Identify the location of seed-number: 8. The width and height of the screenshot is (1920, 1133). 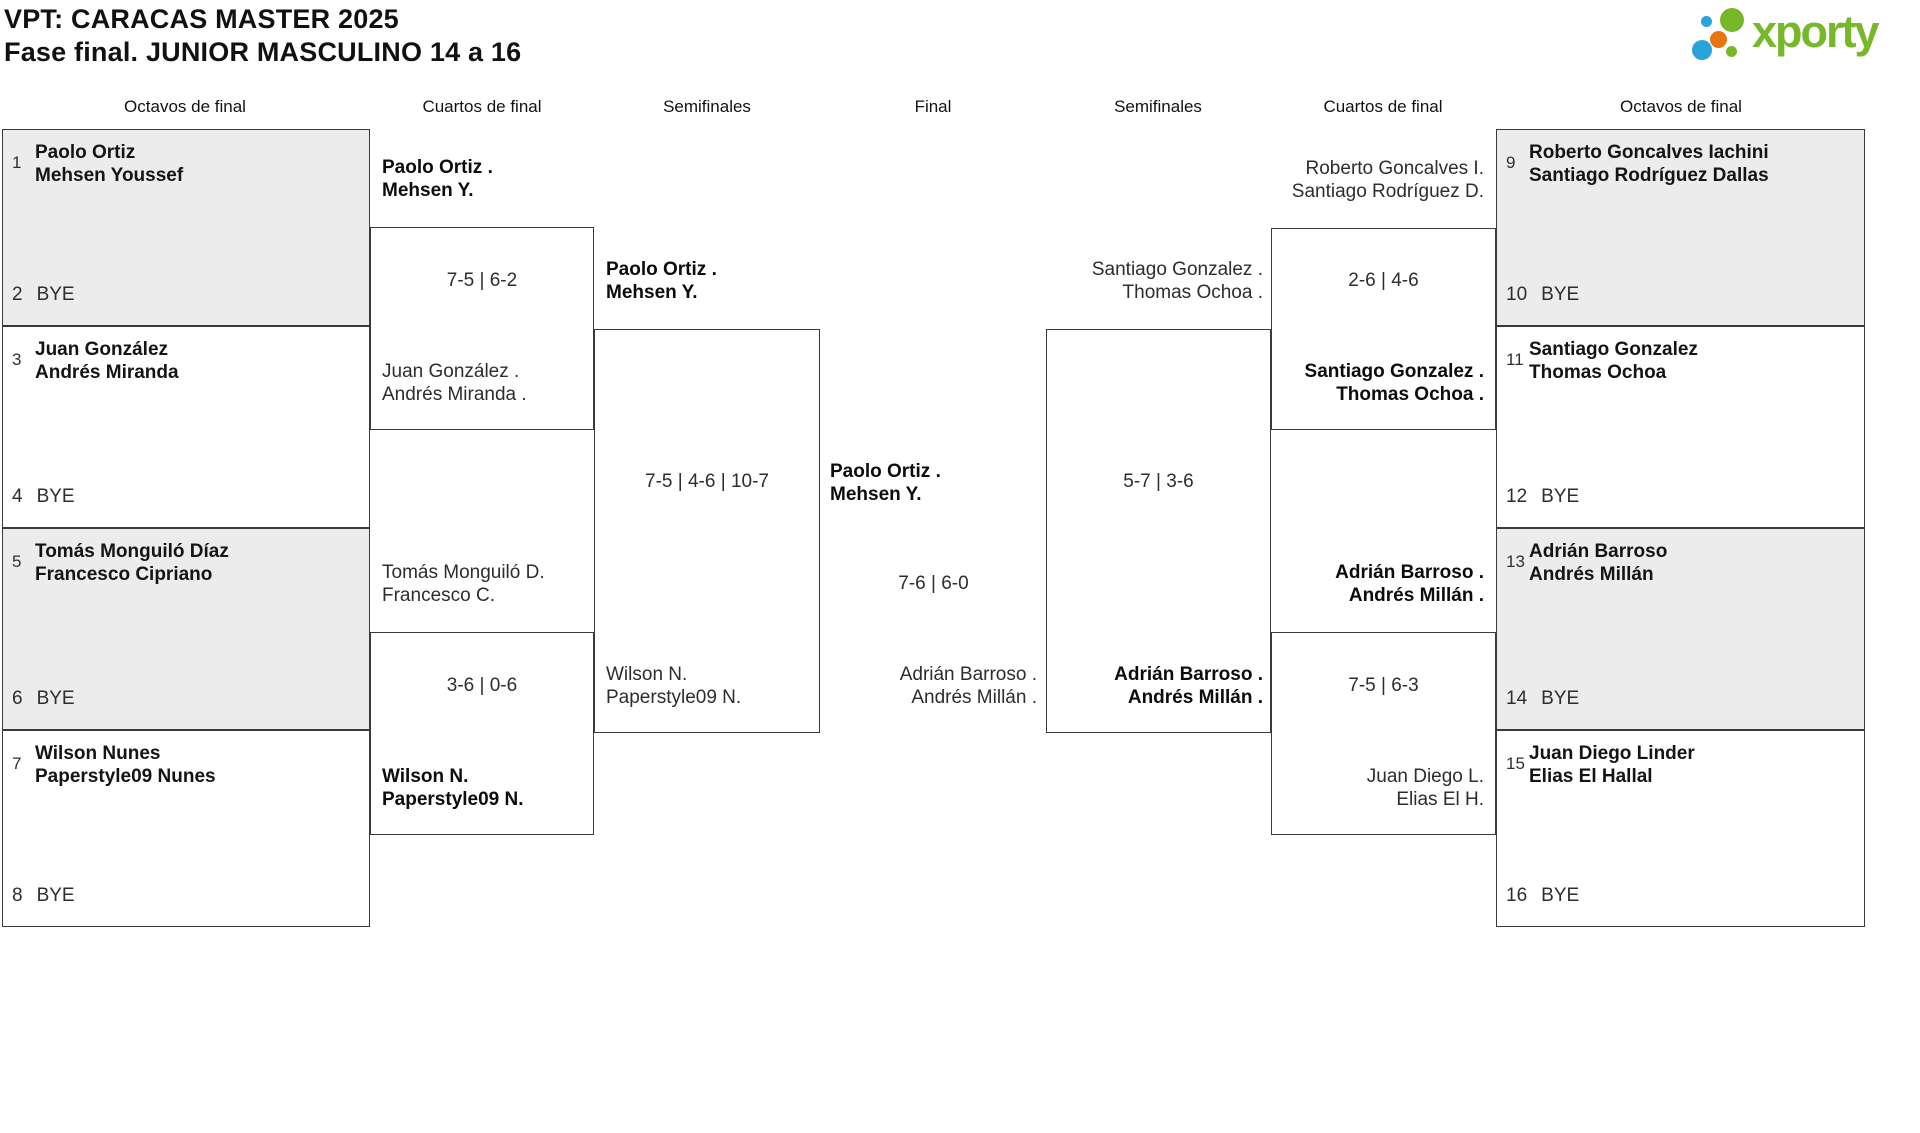
(17, 895).